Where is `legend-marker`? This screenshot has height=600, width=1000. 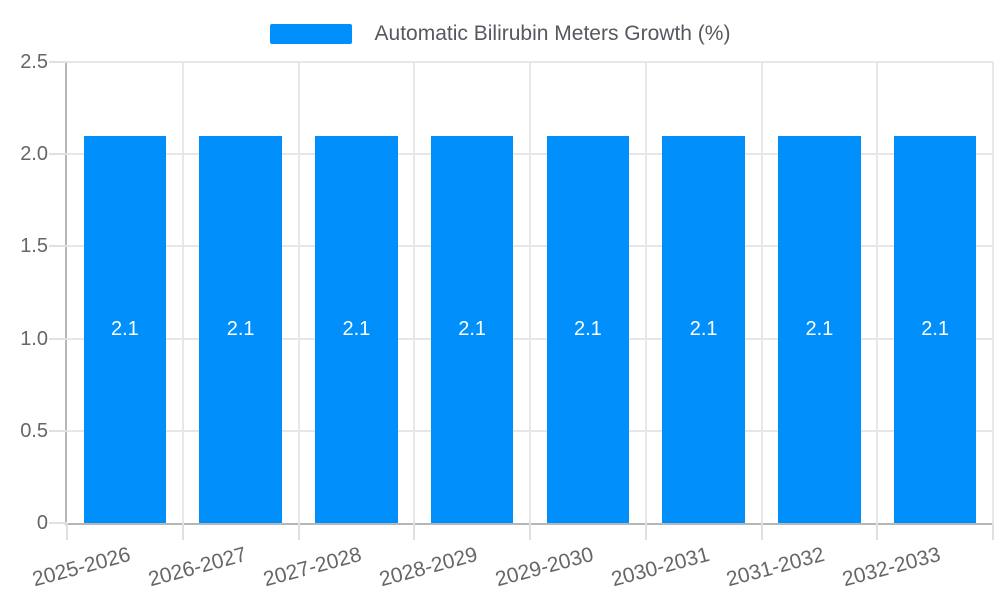 legend-marker is located at coordinates (310, 34).